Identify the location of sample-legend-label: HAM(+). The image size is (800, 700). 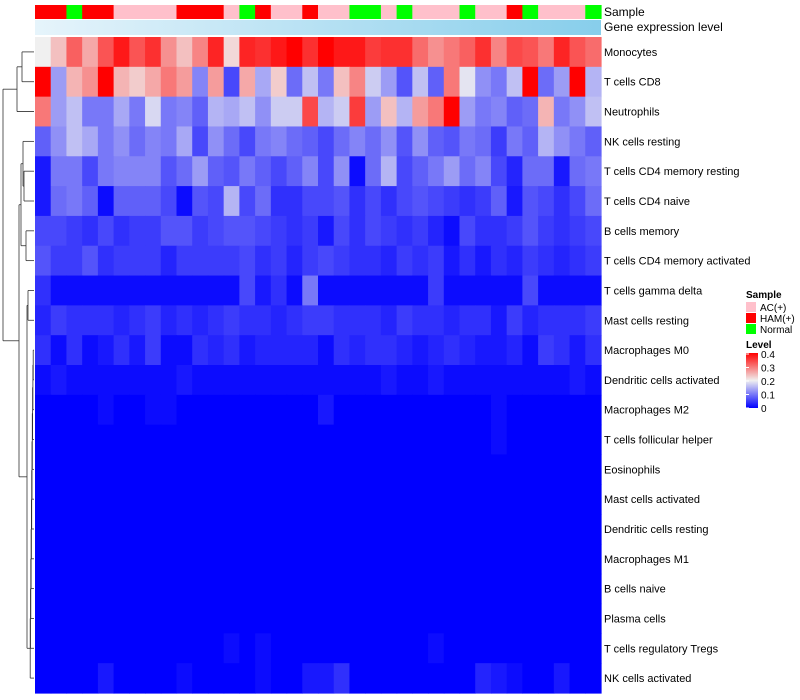
(777, 319).